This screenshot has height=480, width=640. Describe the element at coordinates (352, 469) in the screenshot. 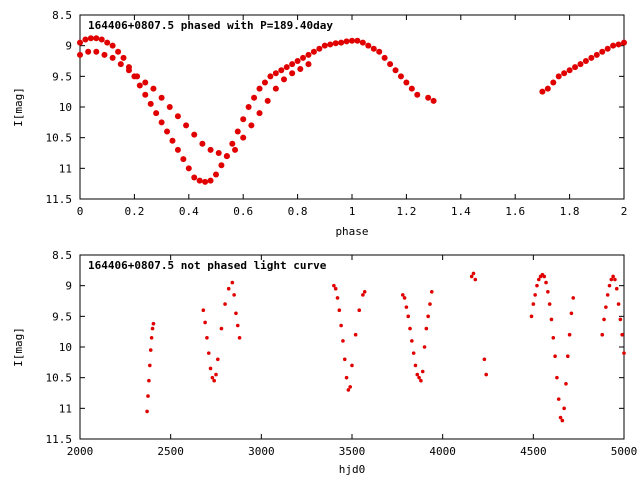

I see `bottom-x-axis-title: hjd0` at that location.